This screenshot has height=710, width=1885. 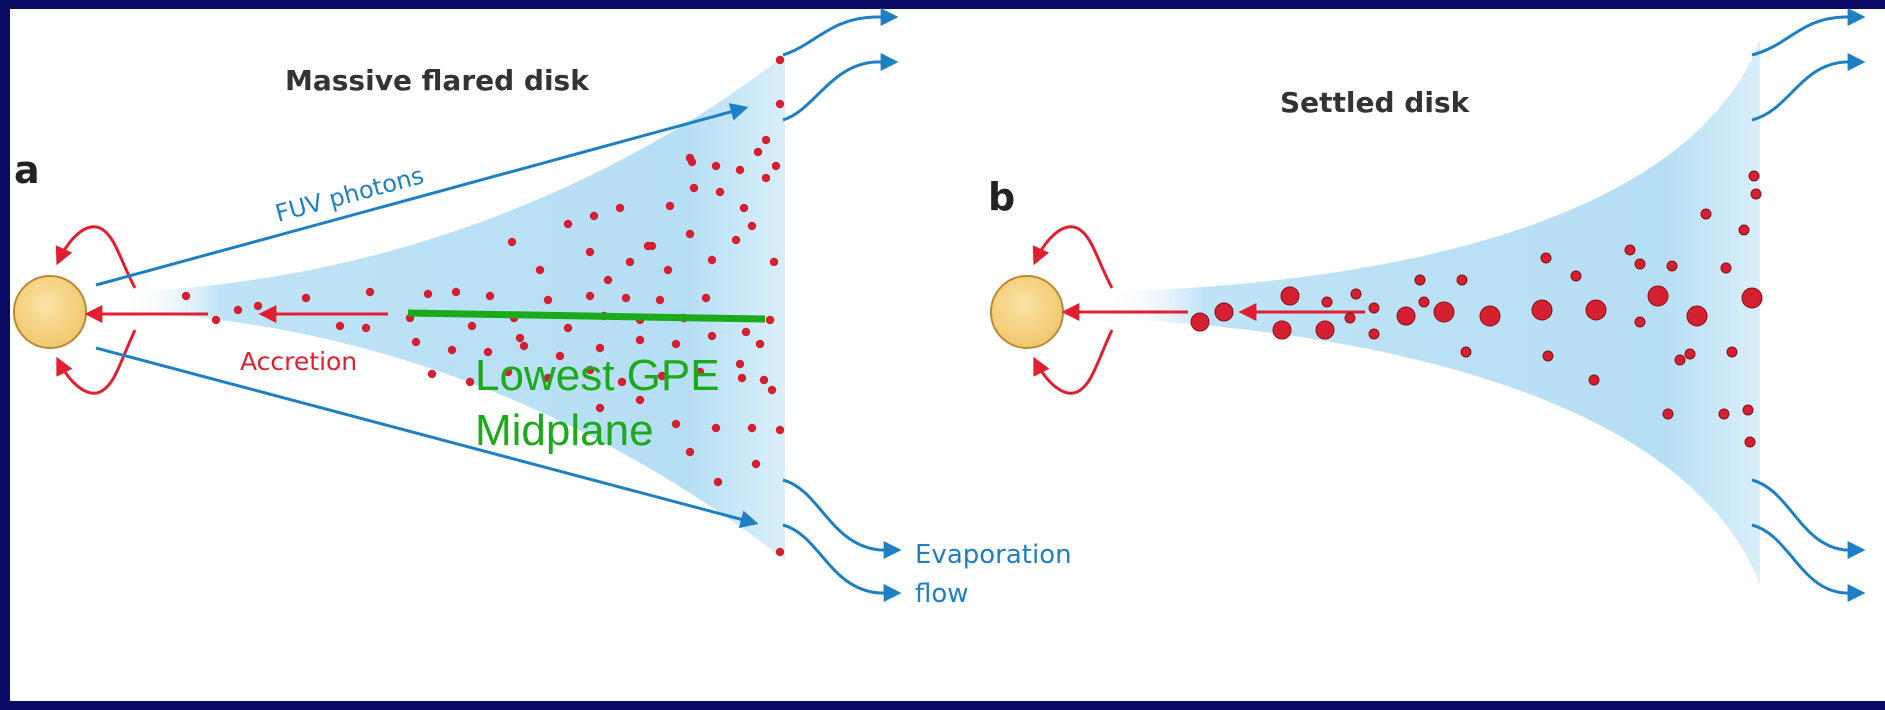 I want to click on panel-b-title: Settled disk, so click(x=1375, y=102).